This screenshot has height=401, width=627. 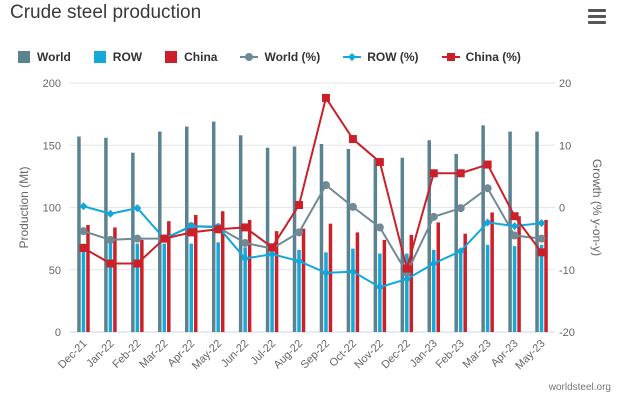 What do you see at coordinates (493, 57) in the screenshot?
I see `legend-label: China (%)` at bounding box center [493, 57].